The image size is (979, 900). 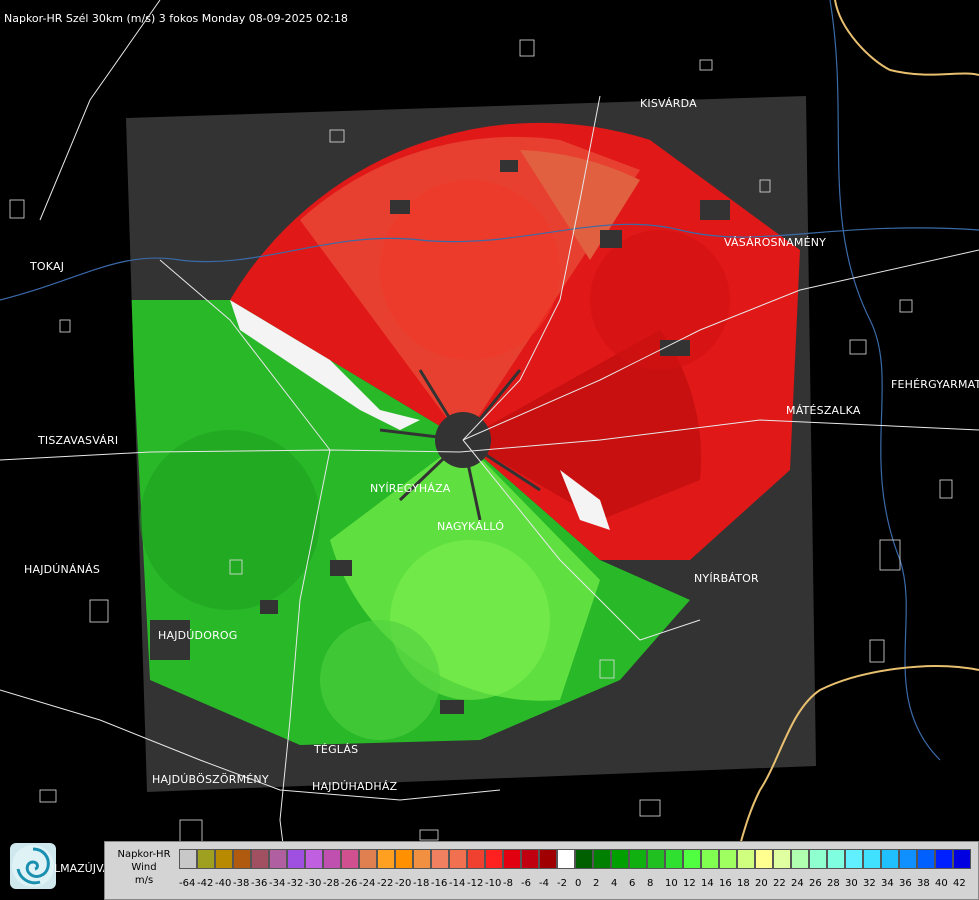 What do you see at coordinates (355, 786) in the screenshot?
I see `city-label-hajduhadhaz: HAJDÚHADHÁZ` at bounding box center [355, 786].